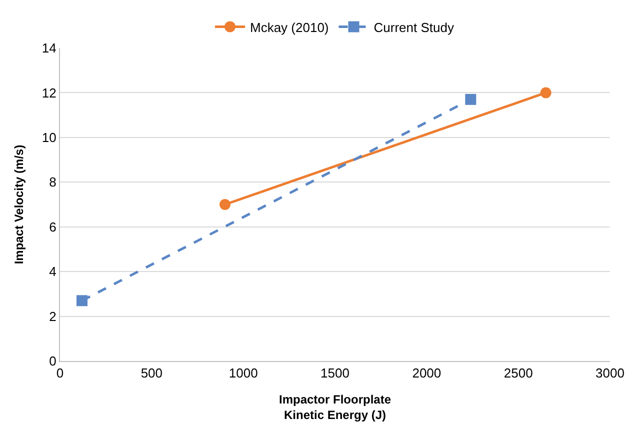 This screenshot has height=436, width=635. I want to click on y-axis-title: Impact Velocity (m/s), so click(19, 204).